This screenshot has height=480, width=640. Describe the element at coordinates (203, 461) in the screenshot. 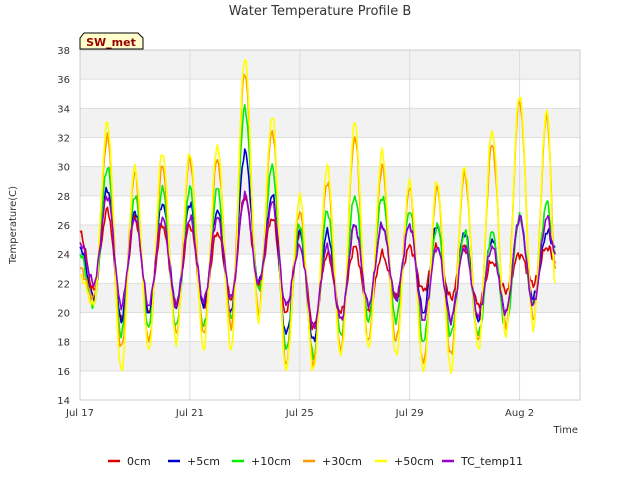

I see `legend-label: +5cm` at that location.